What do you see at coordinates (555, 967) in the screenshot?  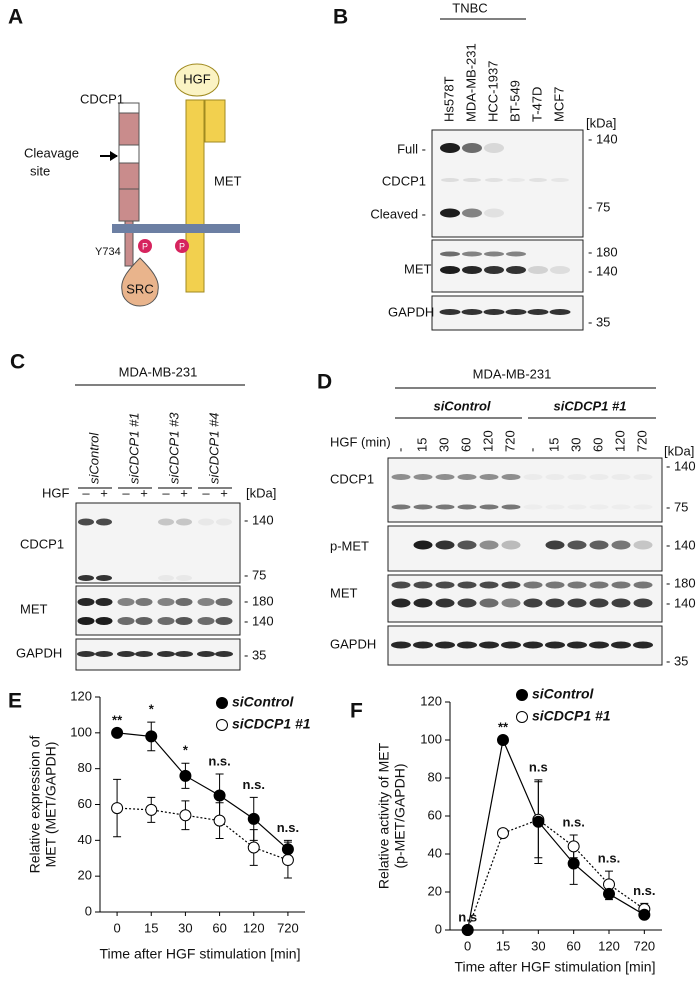 I see `x-axis-label: Time after HGF stimulation [min]` at bounding box center [555, 967].